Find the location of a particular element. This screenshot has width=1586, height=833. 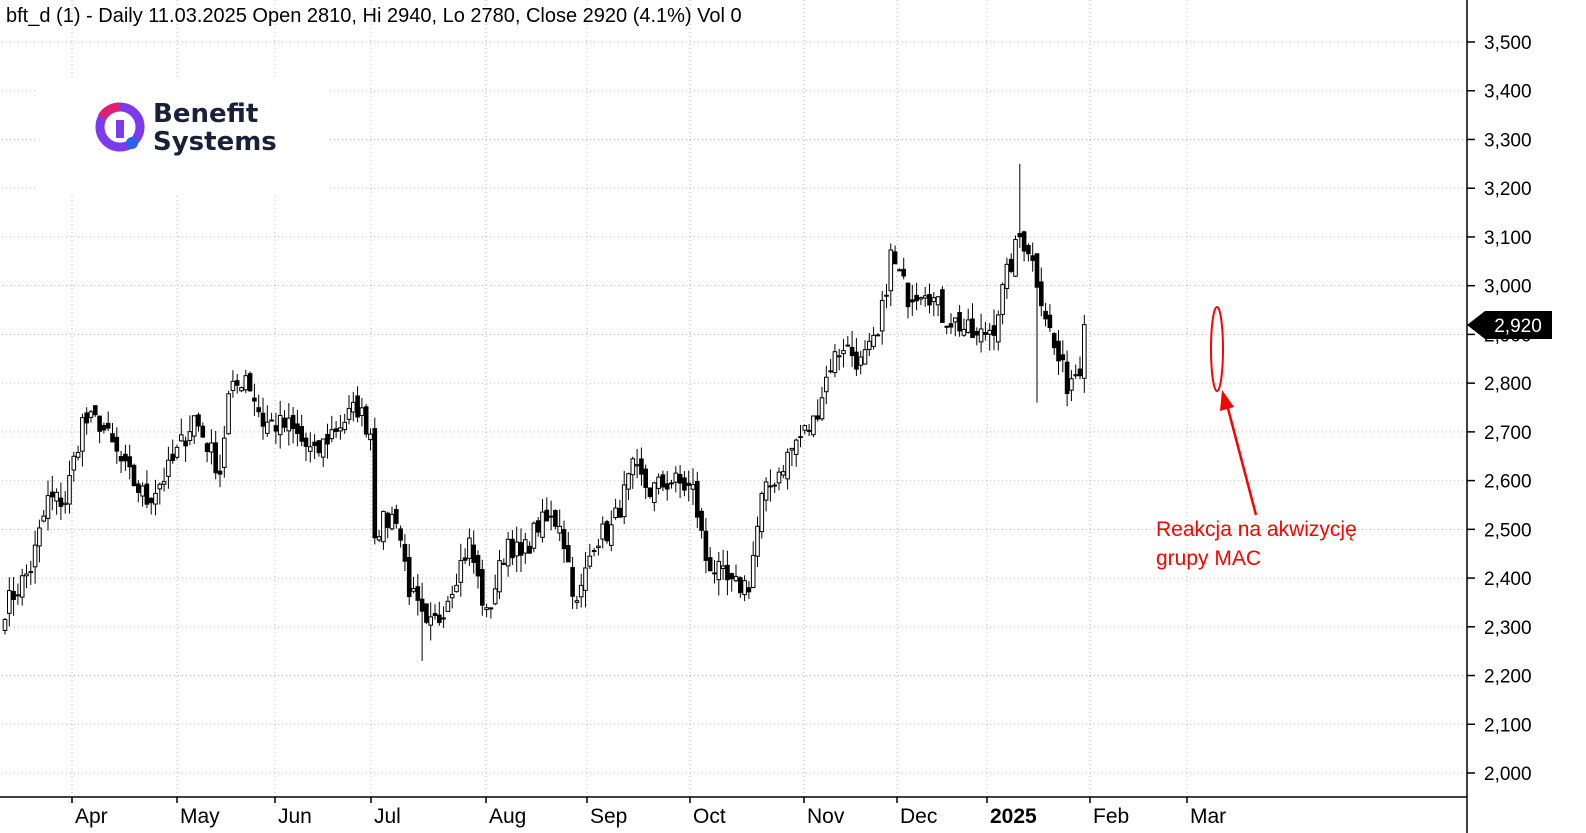

y-tick-label: 3,000 is located at coordinates (1508, 287).